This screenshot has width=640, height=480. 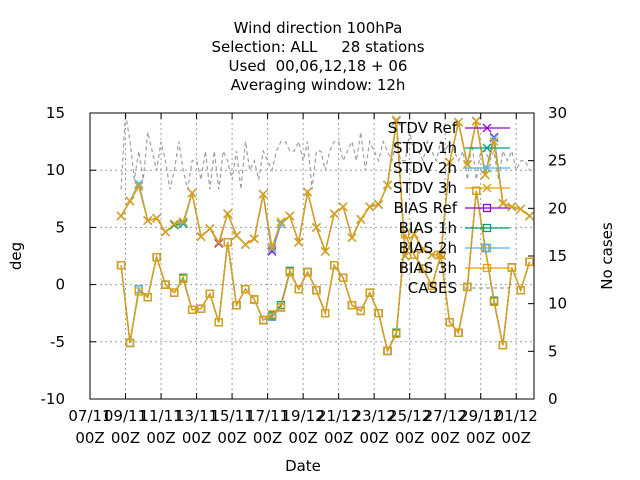 What do you see at coordinates (557, 113) in the screenshot?
I see `y2-tick-label: 30` at bounding box center [557, 113].